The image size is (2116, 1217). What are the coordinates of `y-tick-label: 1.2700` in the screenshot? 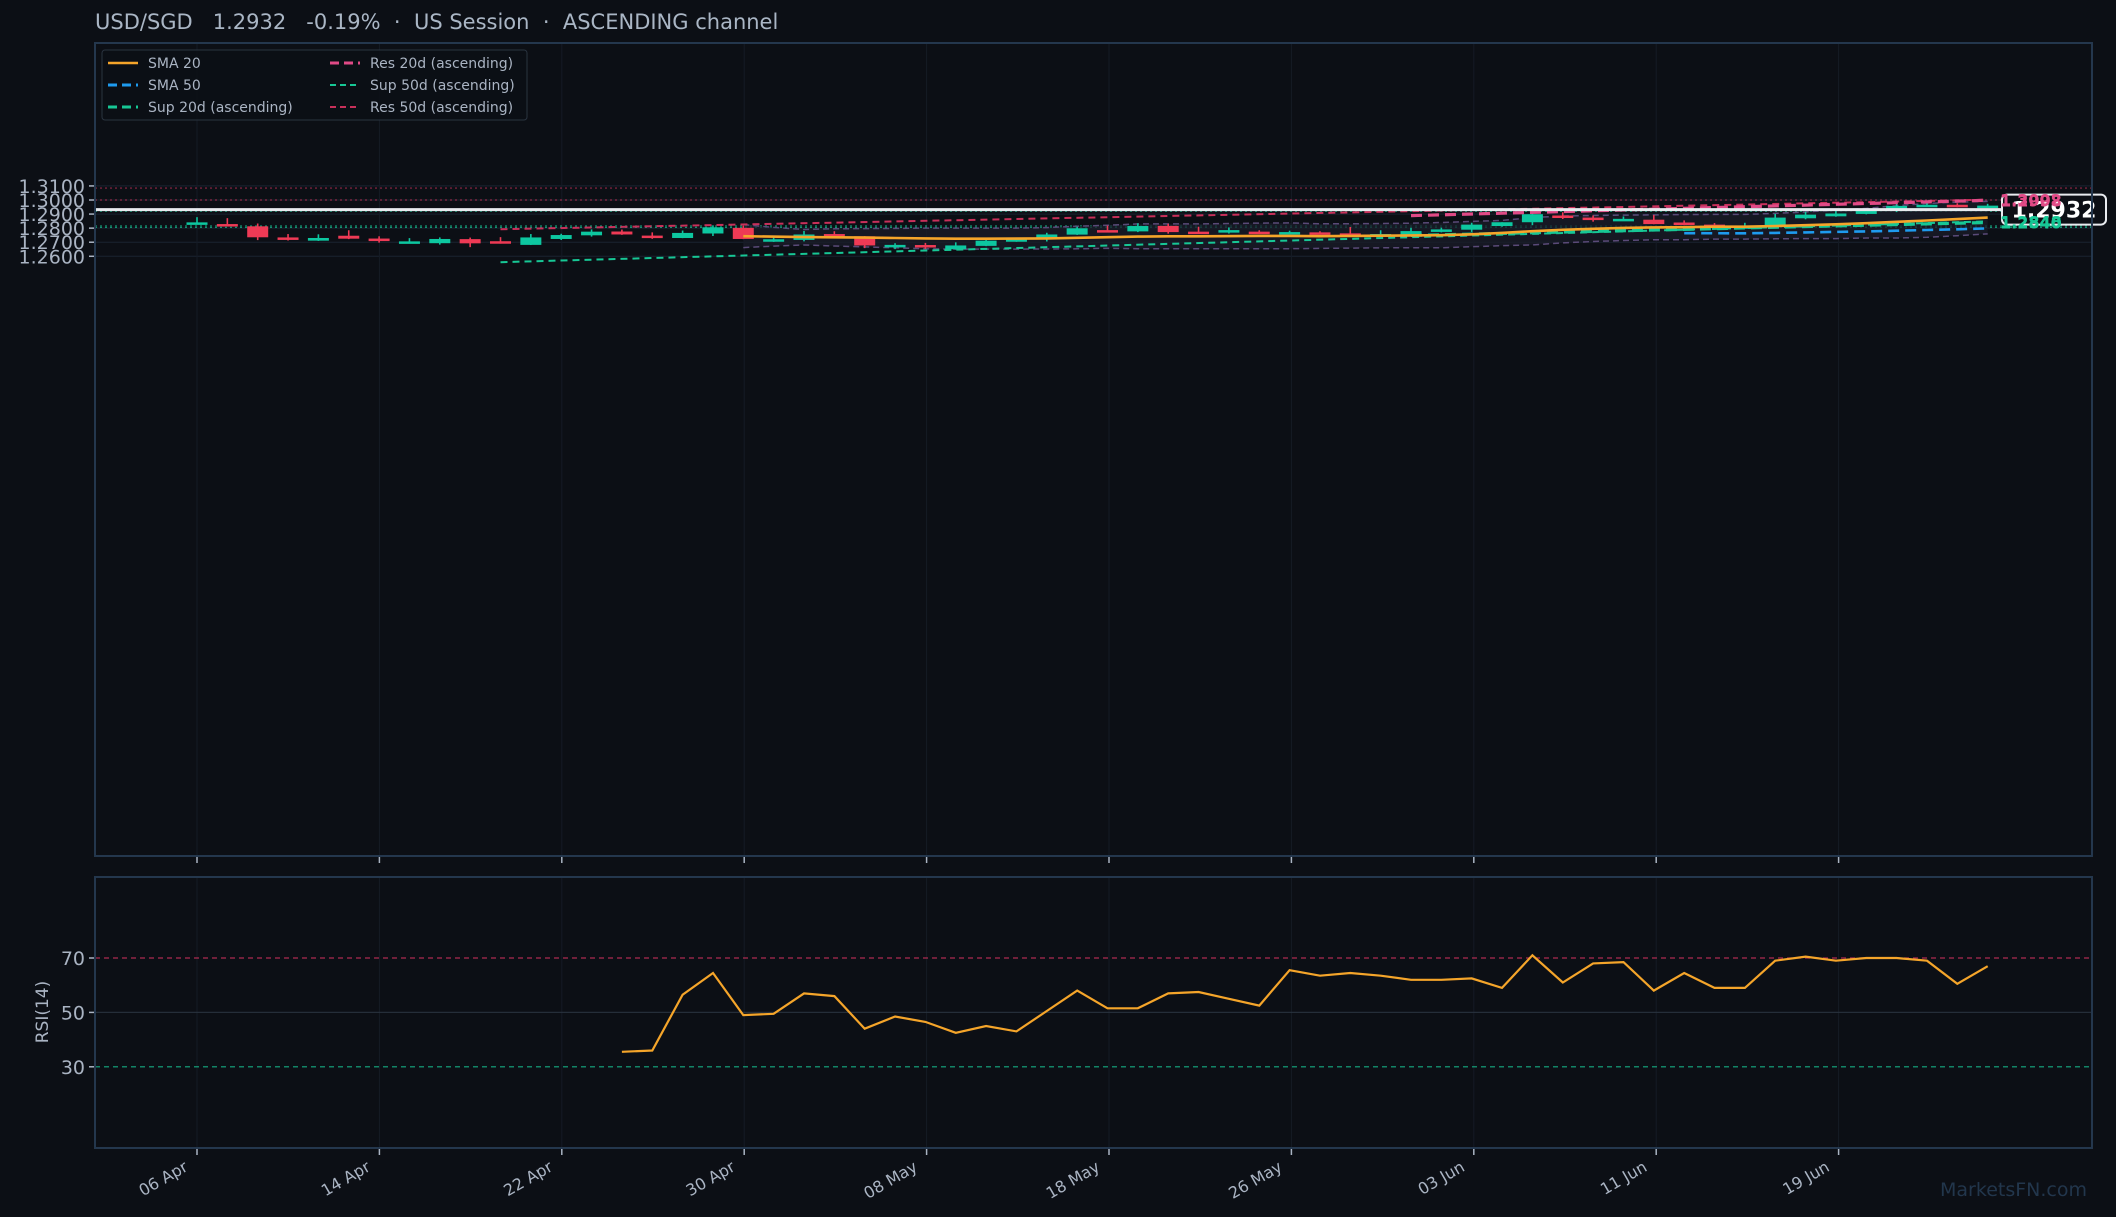 It's located at (52, 243).